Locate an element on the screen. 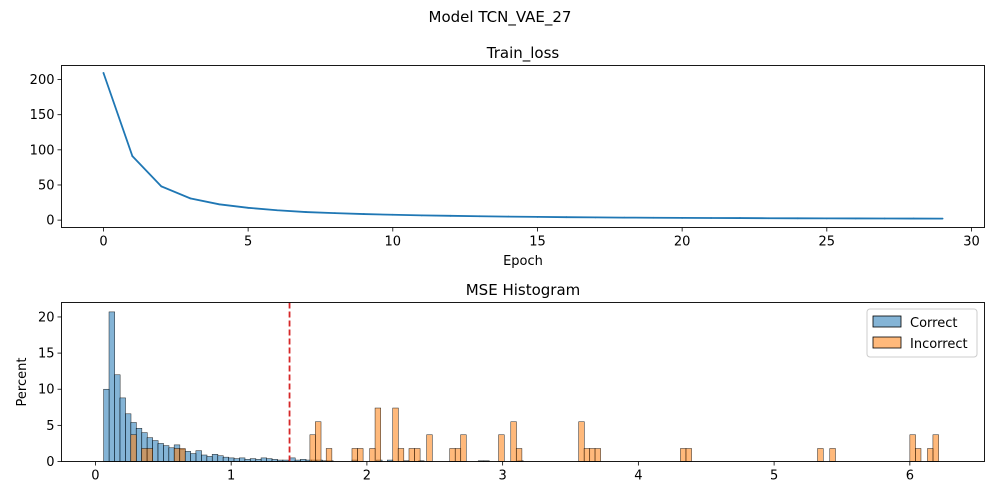 The width and height of the screenshot is (1000, 500). y-tick-label: 150 is located at coordinates (42, 115).